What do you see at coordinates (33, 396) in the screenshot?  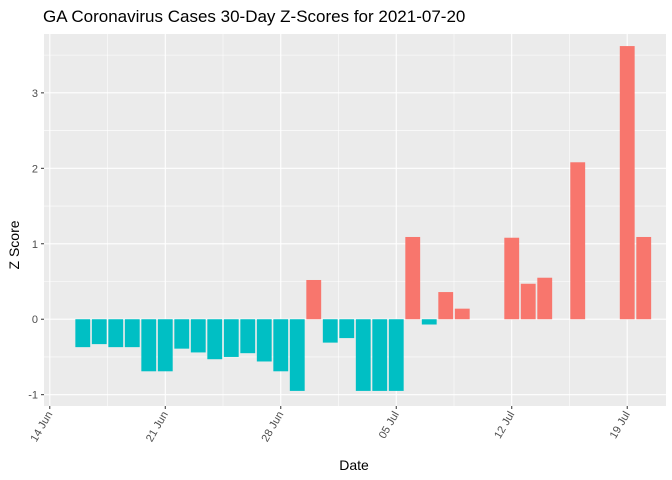 I see `y-tick-label: -1` at bounding box center [33, 396].